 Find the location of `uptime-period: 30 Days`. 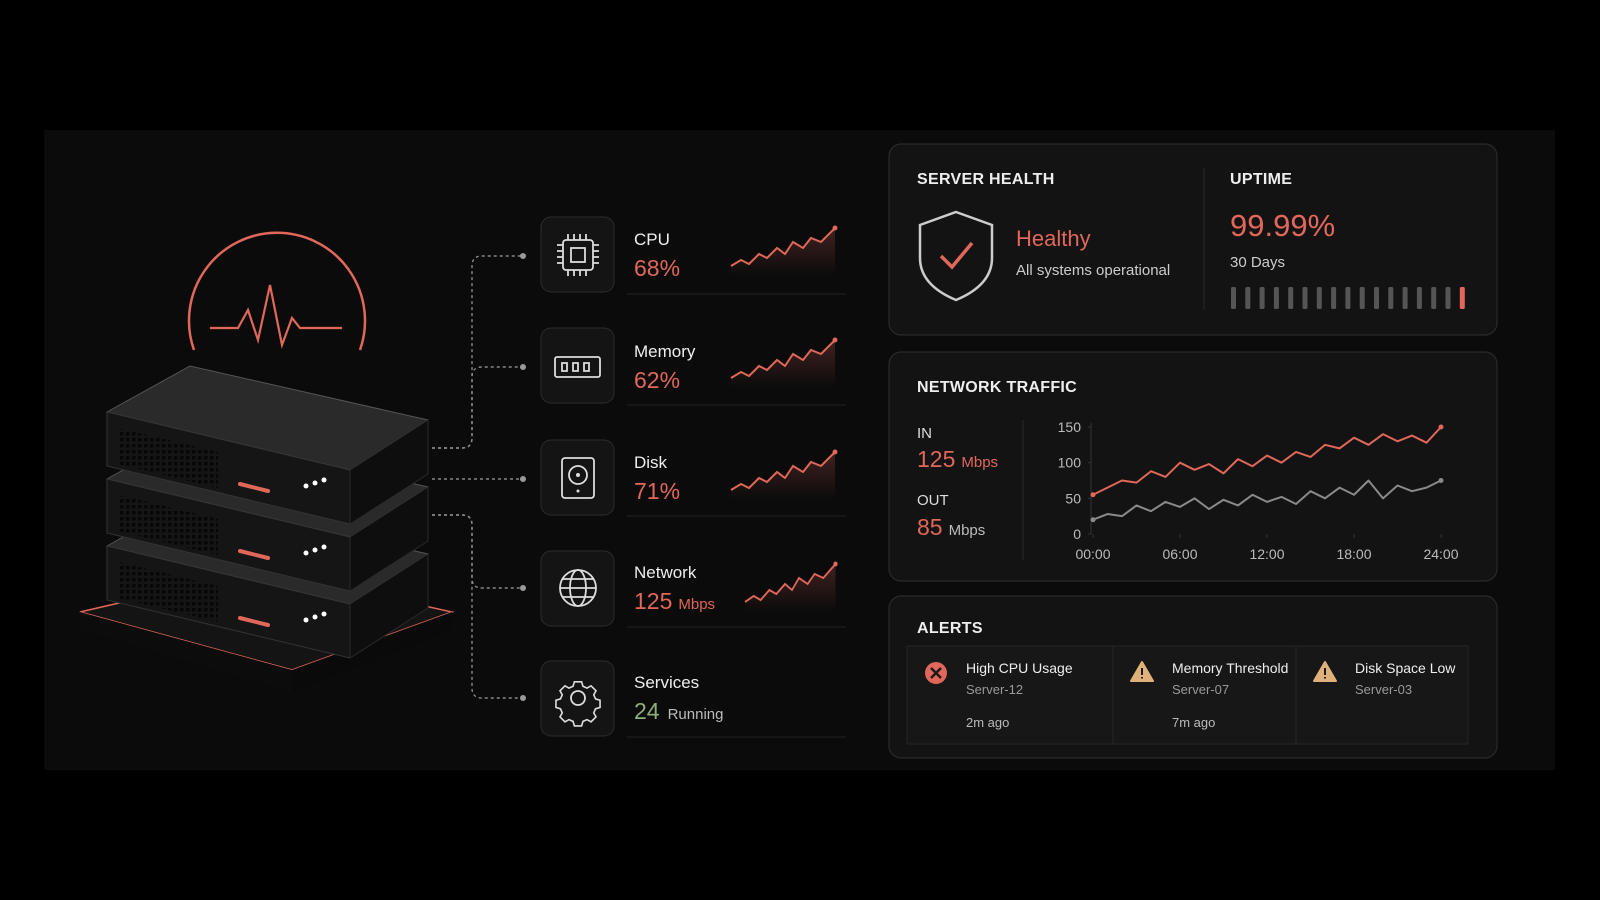

uptime-period: 30 Days is located at coordinates (1257, 262).